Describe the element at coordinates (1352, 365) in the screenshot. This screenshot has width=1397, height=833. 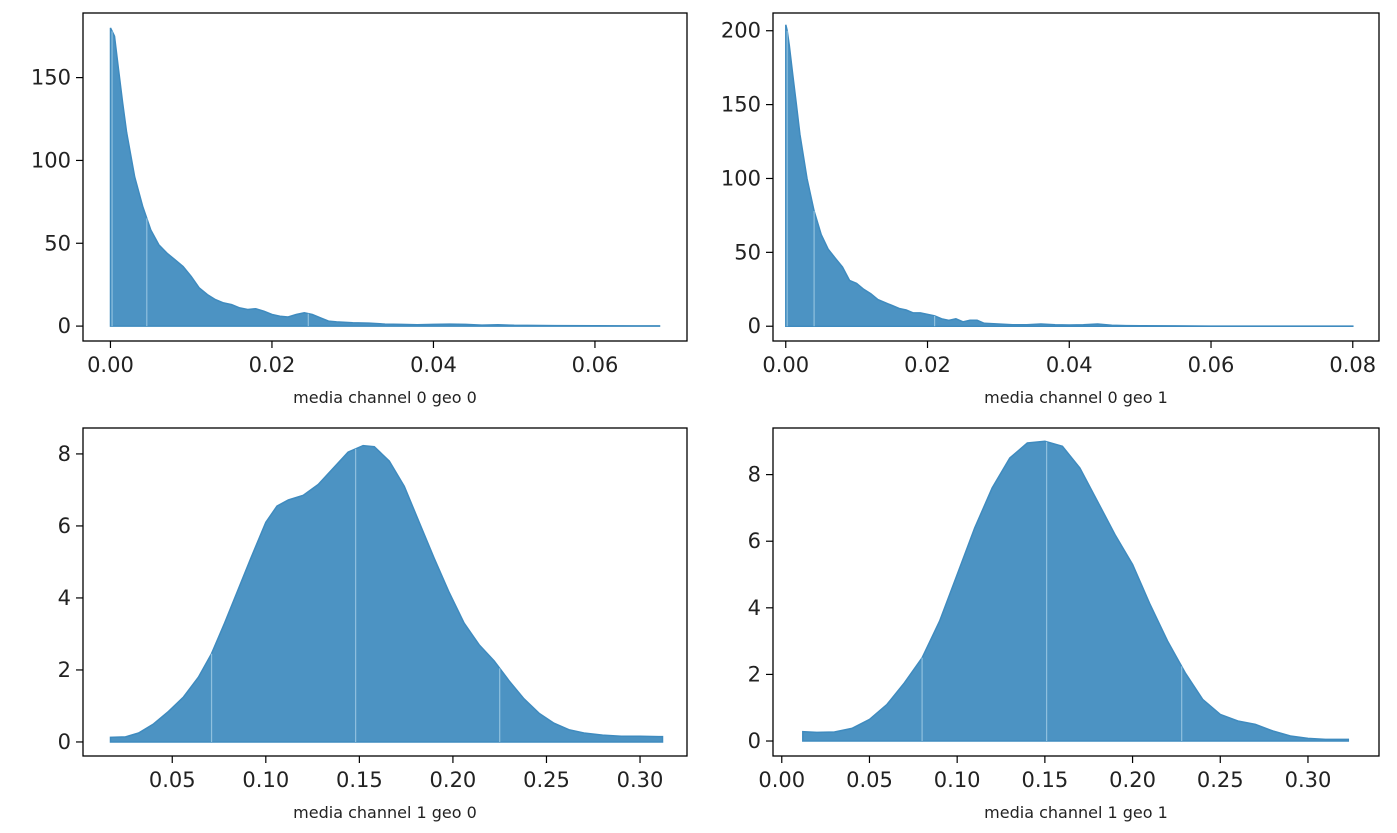
I see `x-tick-label: 0.08` at that location.